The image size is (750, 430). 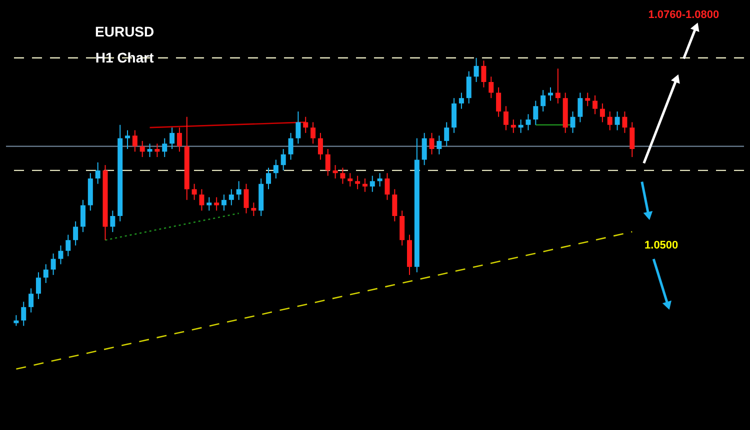 What do you see at coordinates (661, 245) in the screenshot?
I see `text: 1.0500` at bounding box center [661, 245].